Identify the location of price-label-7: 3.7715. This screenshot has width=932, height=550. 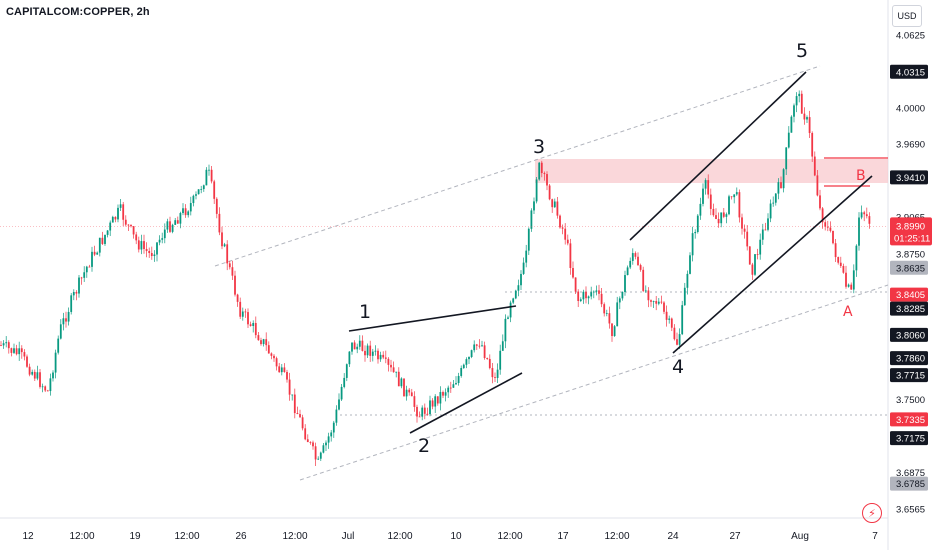
(910, 376).